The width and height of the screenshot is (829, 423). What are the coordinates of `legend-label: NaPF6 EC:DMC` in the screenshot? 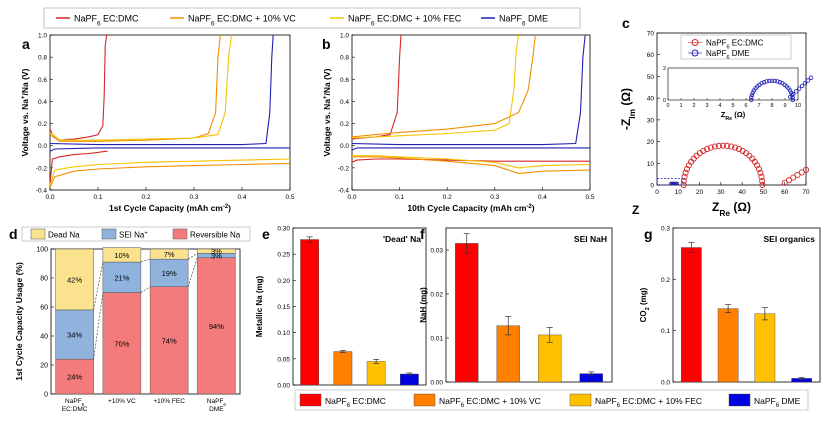 It's located at (735, 45).